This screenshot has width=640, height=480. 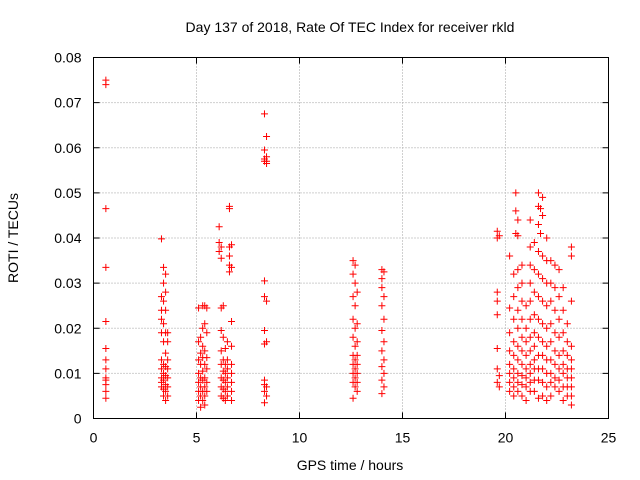 What do you see at coordinates (506, 438) in the screenshot?
I see `x-tick-label-20: 20` at bounding box center [506, 438].